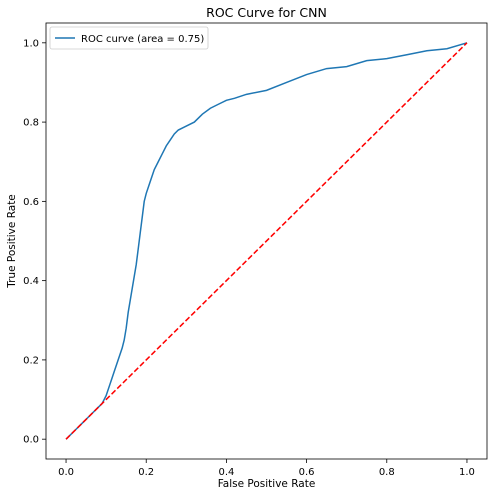 This screenshot has width=497, height=496. What do you see at coordinates (467, 472) in the screenshot?
I see `x-tick-label: 1.0` at bounding box center [467, 472].